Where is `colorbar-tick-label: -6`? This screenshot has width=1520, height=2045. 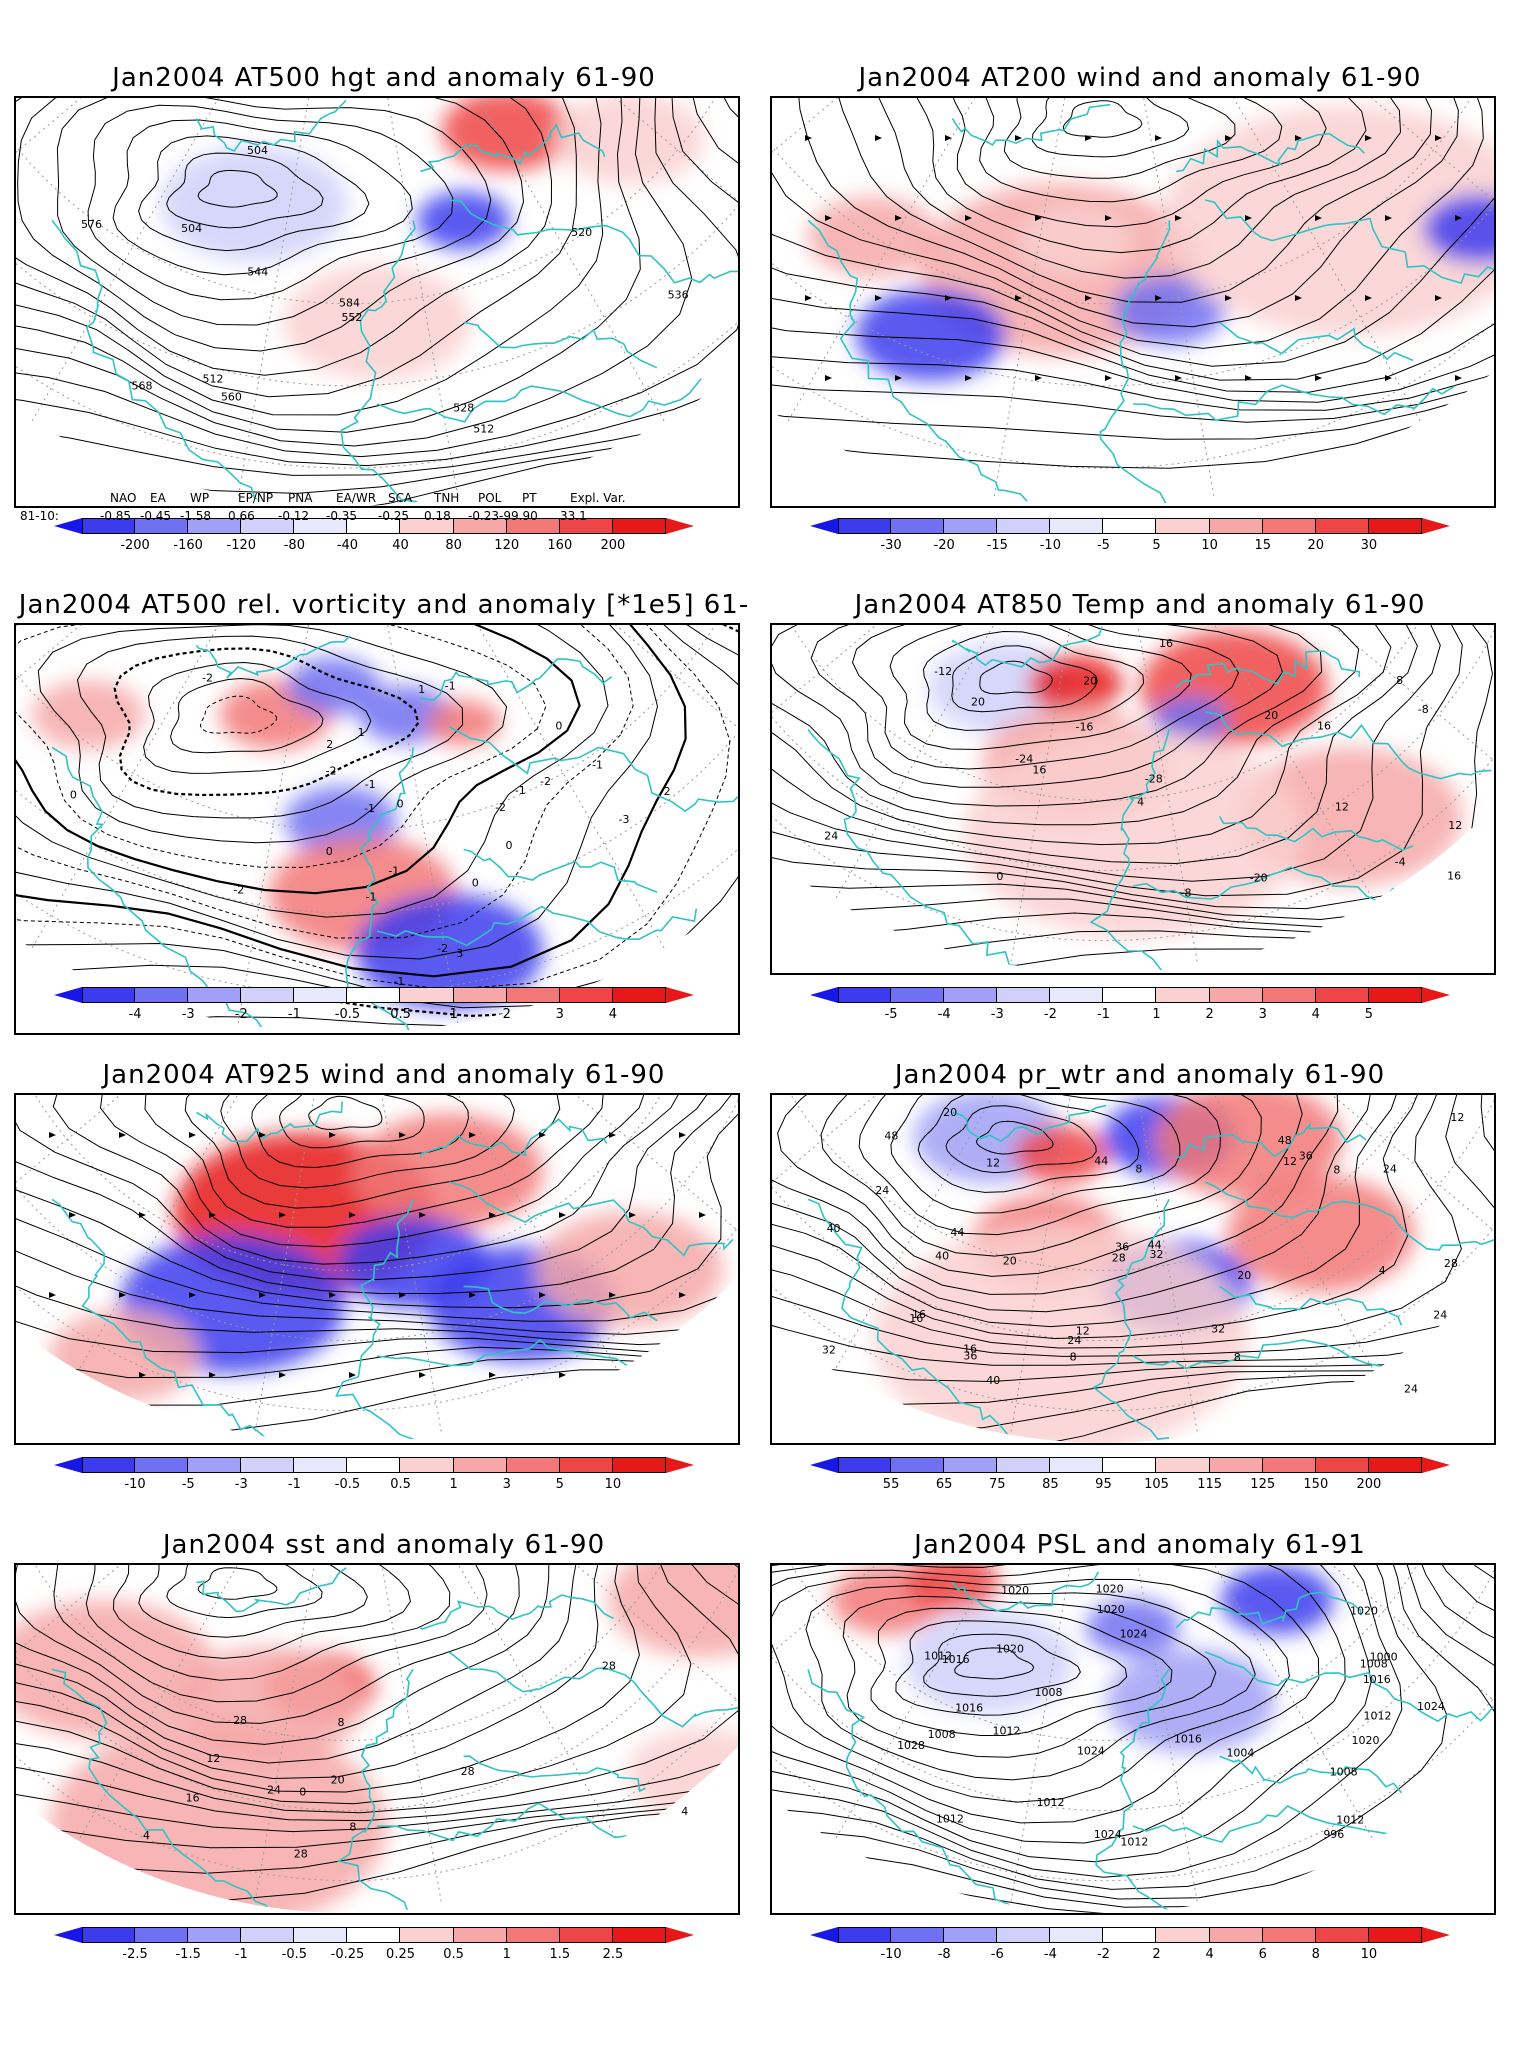
colorbar-tick-label: -6 is located at coordinates (997, 1954).